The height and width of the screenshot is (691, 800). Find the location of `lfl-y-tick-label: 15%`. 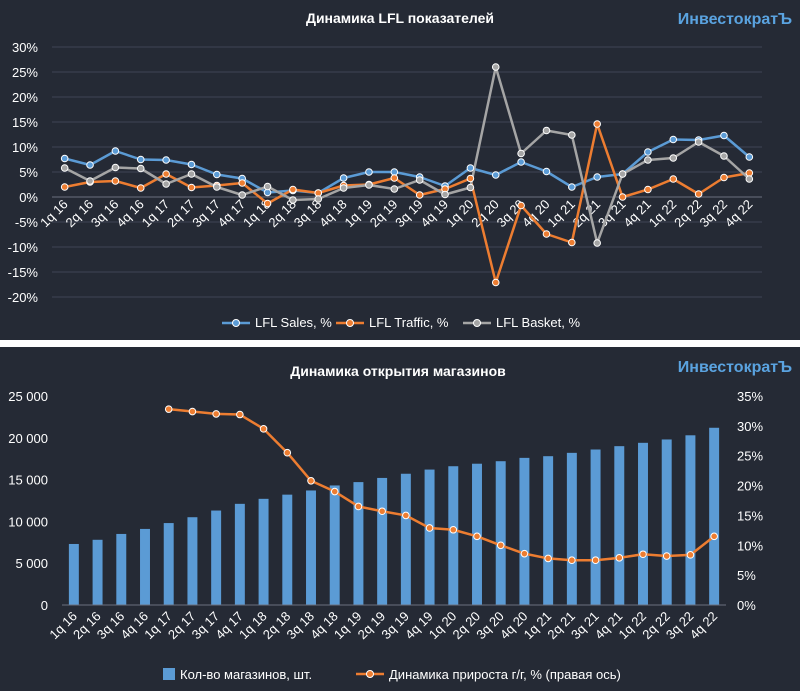

lfl-y-tick-label: 15% is located at coordinates (25, 122).